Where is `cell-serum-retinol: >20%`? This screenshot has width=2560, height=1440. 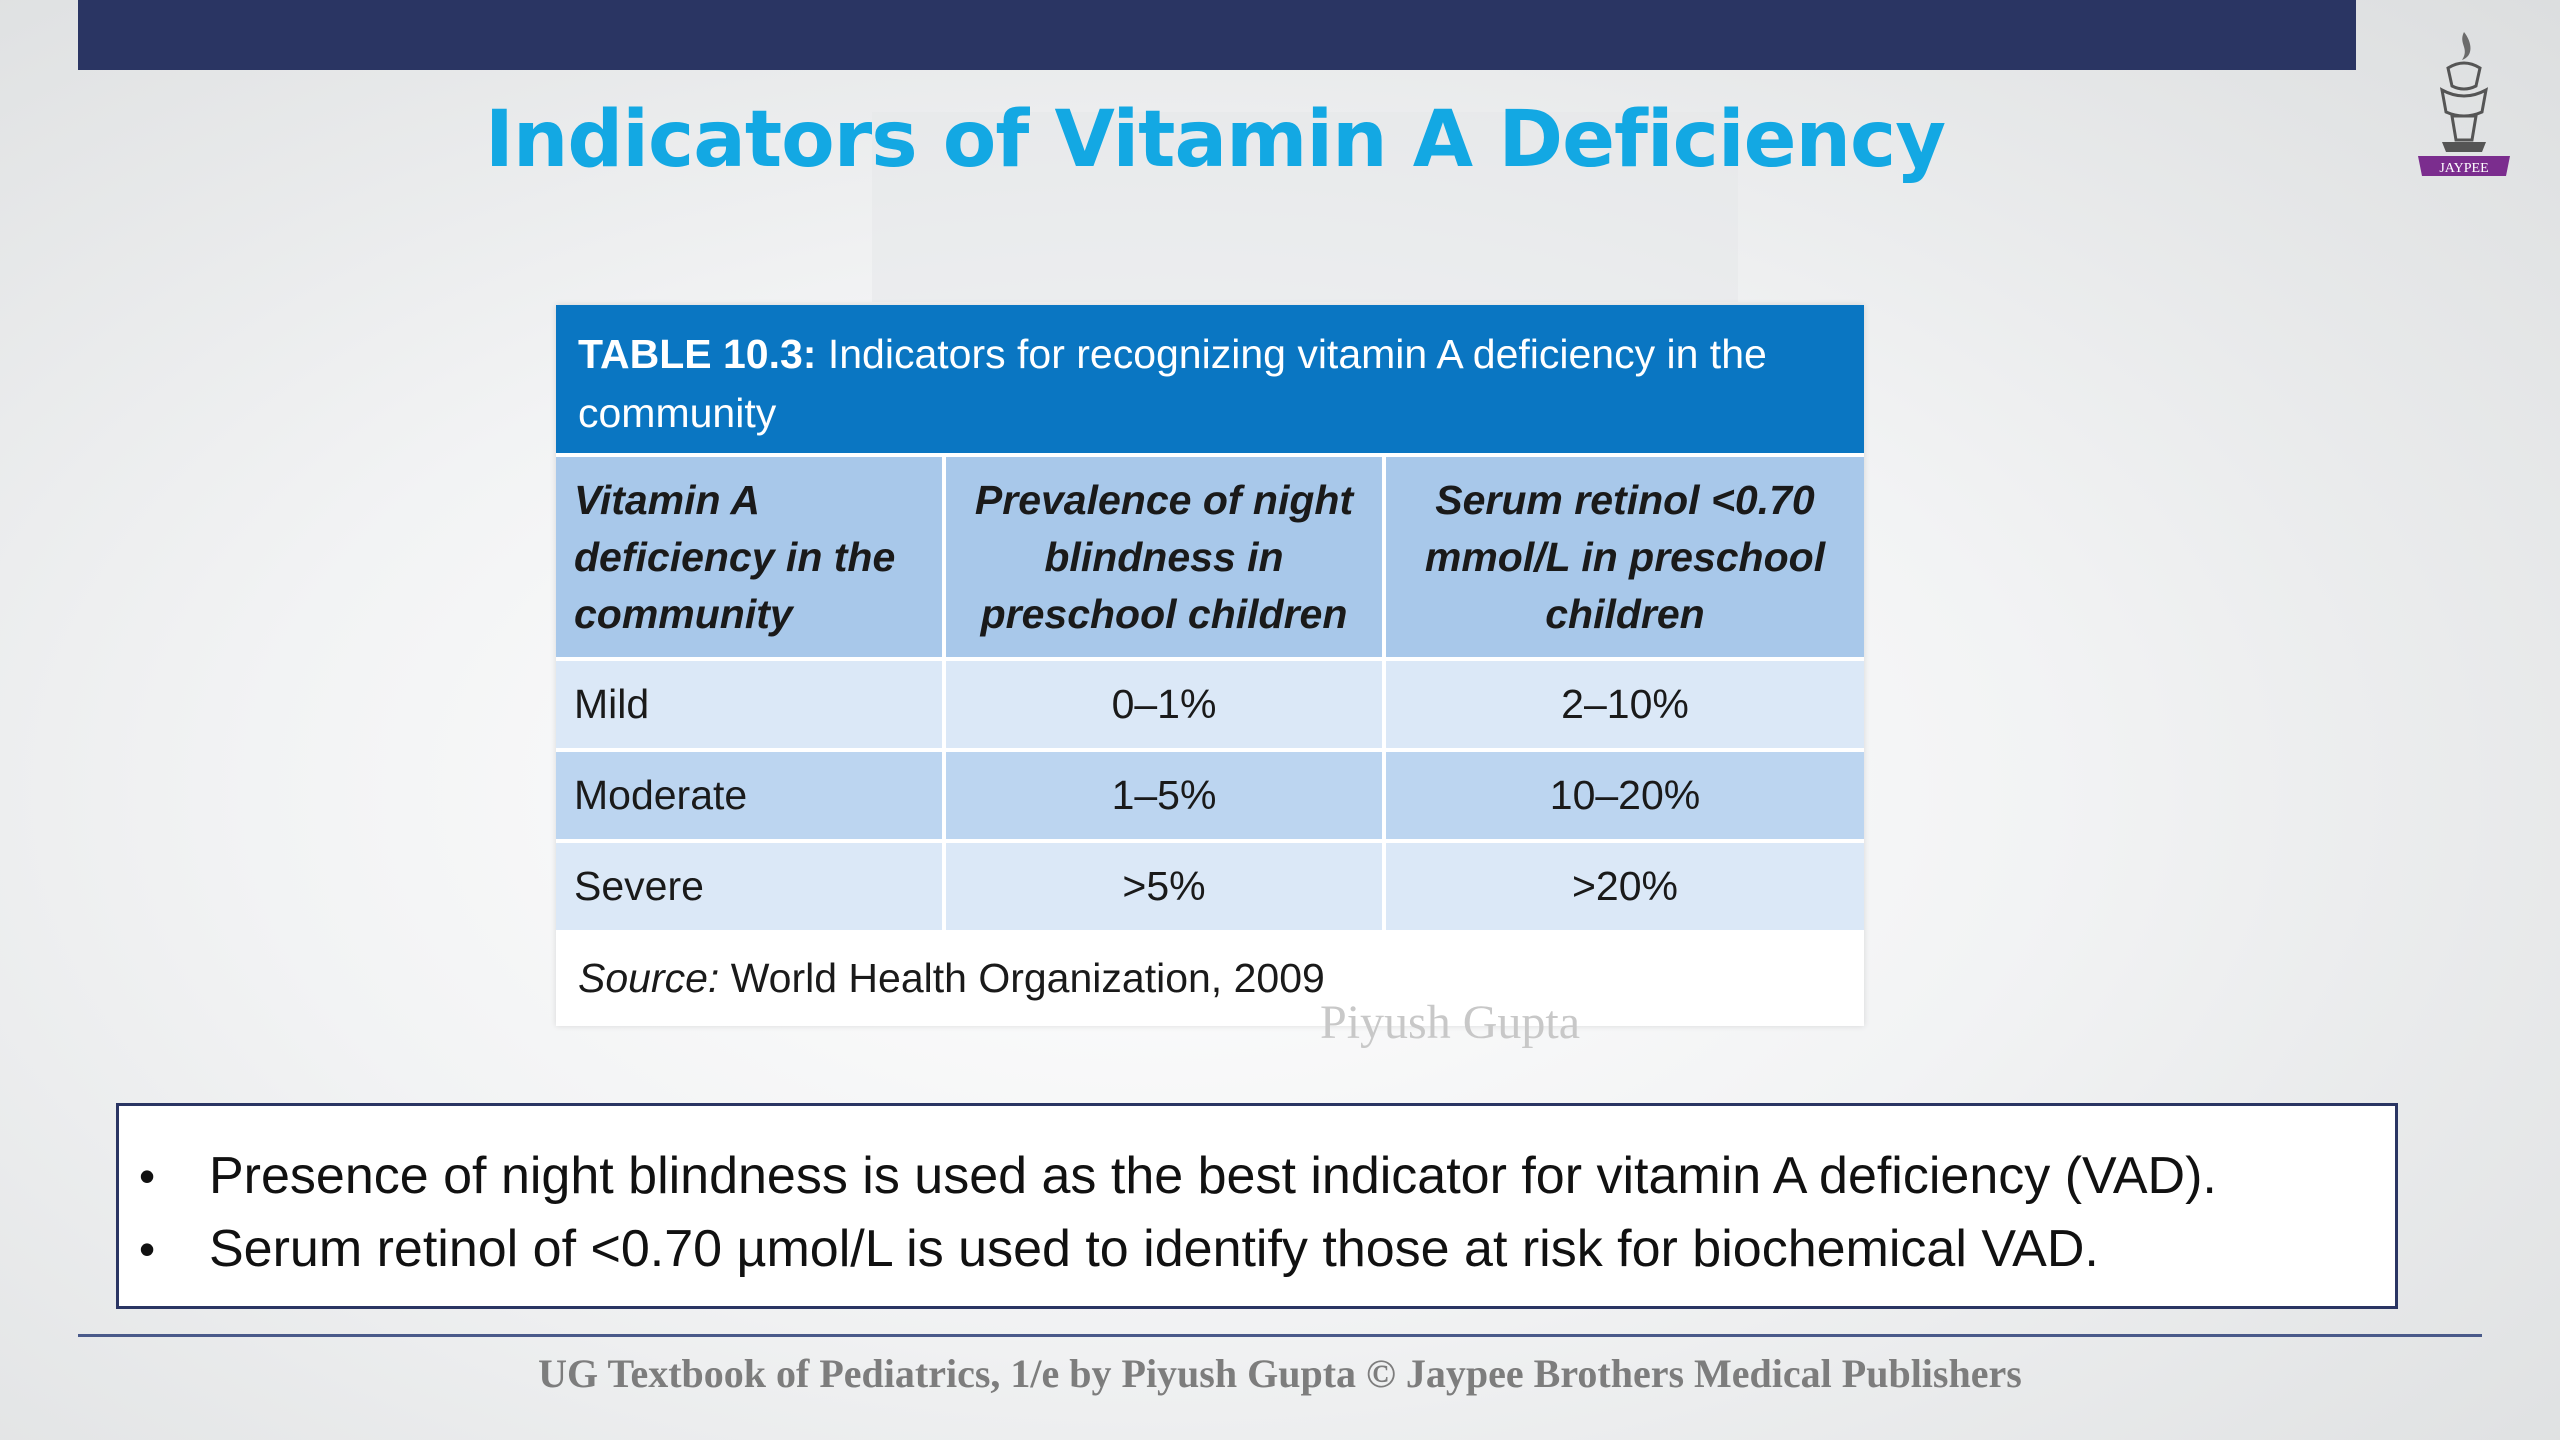
cell-serum-retinol: >20% is located at coordinates (1623, 884).